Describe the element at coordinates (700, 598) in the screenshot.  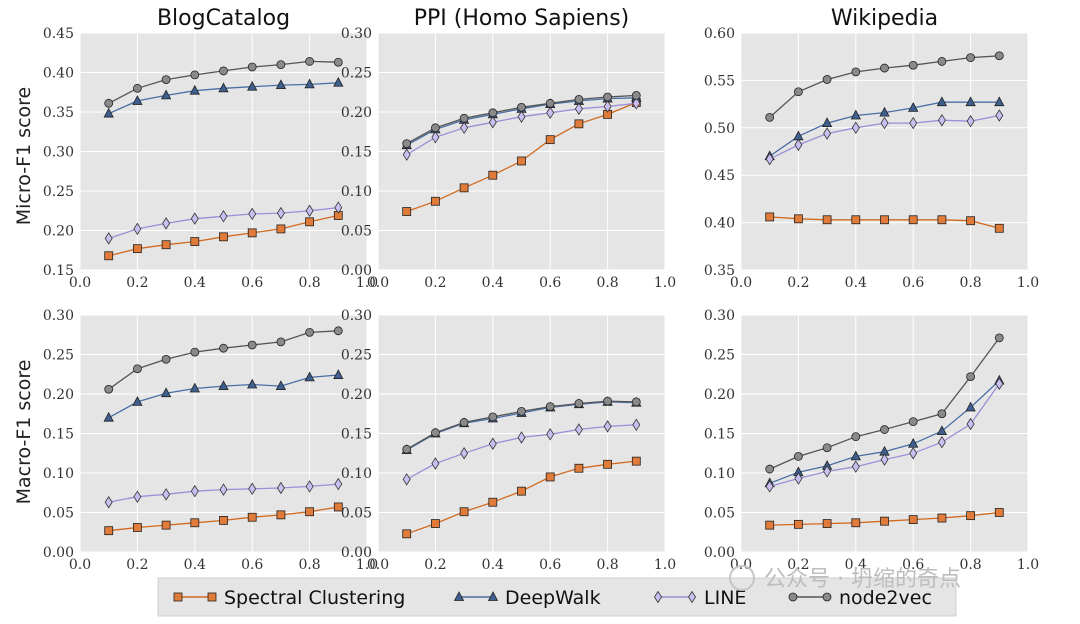
I see `legend-item-line: LINE` at that location.